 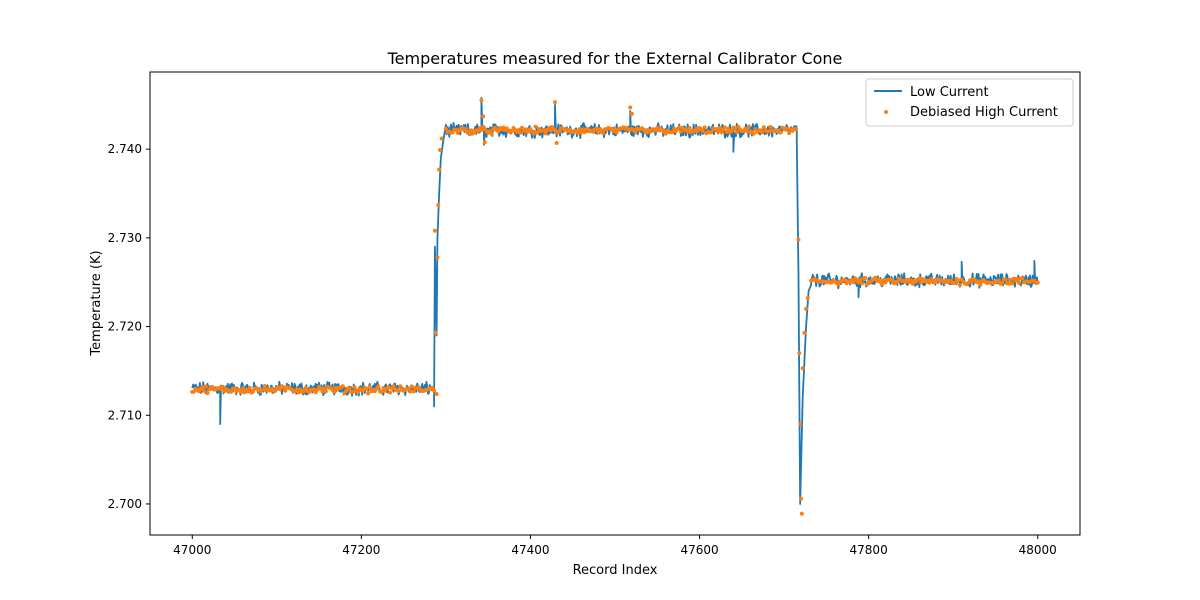 What do you see at coordinates (125, 238) in the screenshot?
I see `y-tick-label: 2.730` at bounding box center [125, 238].